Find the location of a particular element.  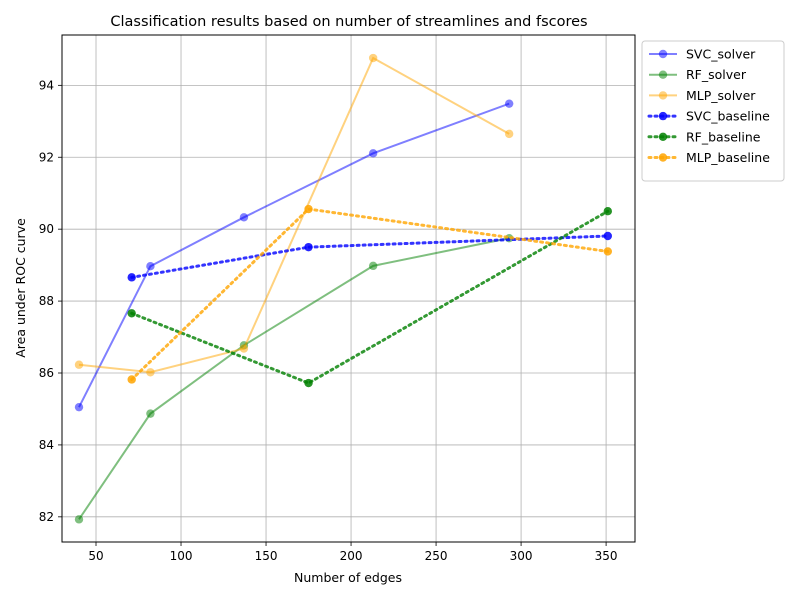

legend-label-mlp-baseline: MLP_baseline is located at coordinates (728, 157).